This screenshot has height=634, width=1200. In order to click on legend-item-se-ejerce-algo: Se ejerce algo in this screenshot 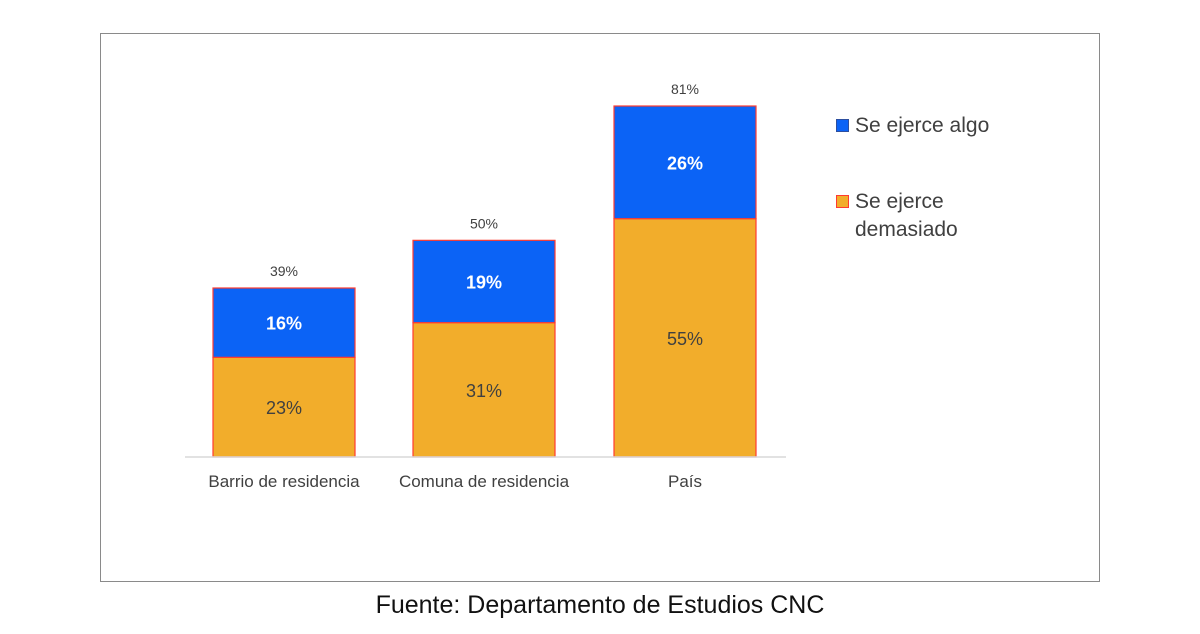, I will do `click(951, 126)`.